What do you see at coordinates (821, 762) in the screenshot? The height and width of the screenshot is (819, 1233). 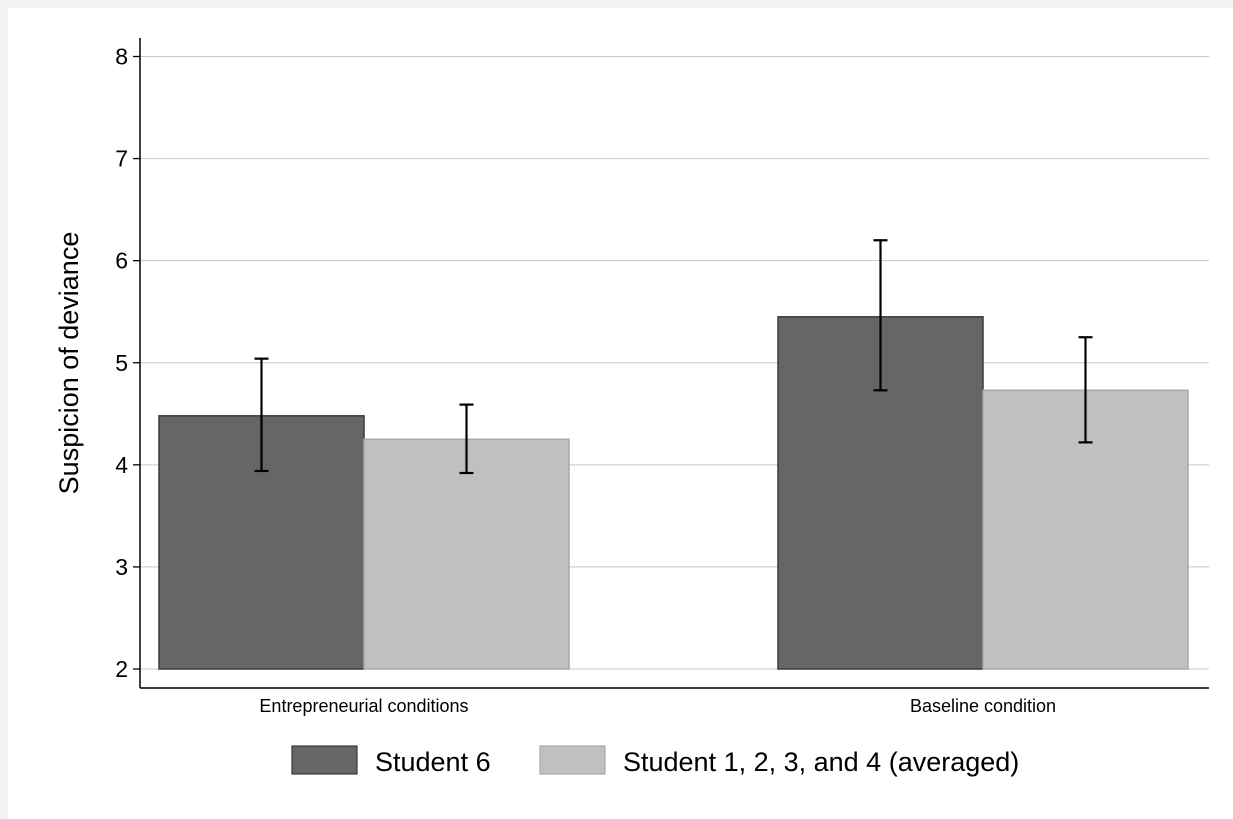 I see `legend-label: Student 1, 2, 3, and 4 (averaged)` at bounding box center [821, 762].